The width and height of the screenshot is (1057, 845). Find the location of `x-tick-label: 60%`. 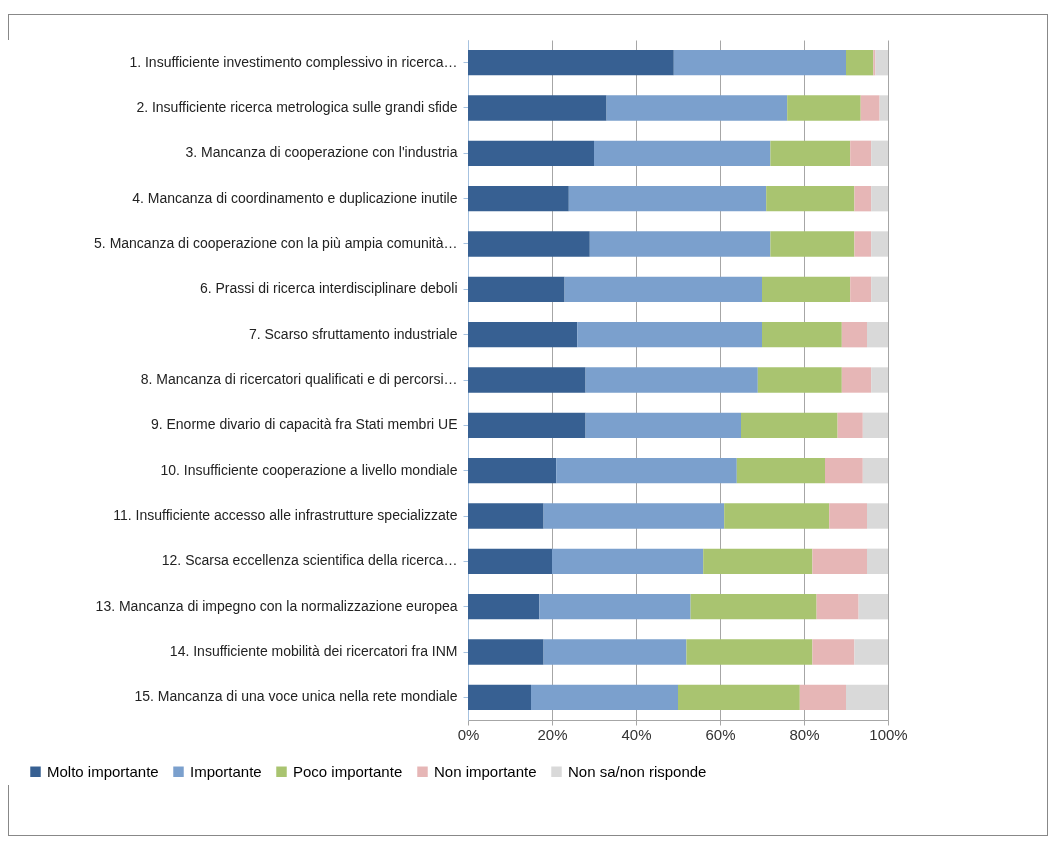

x-tick-label: 60% is located at coordinates (720, 734).